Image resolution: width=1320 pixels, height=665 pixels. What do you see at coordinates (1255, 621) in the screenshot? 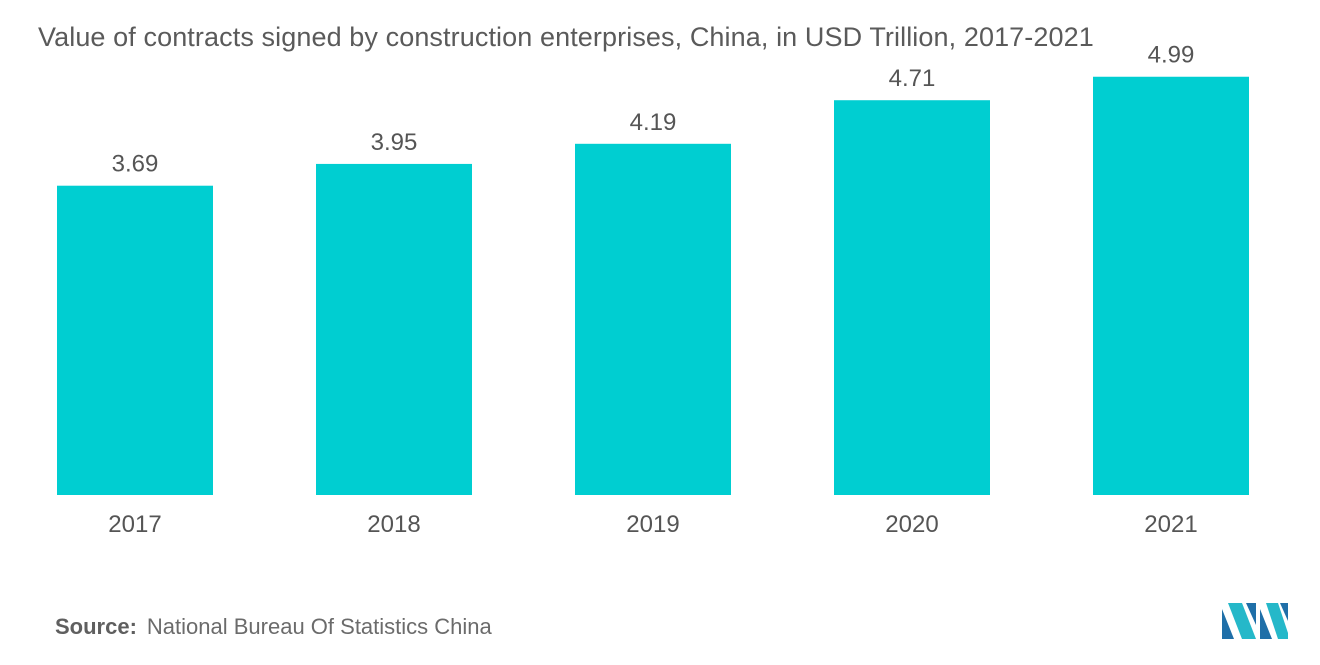
I see `mordor-intelligence-logo-icon` at bounding box center [1255, 621].